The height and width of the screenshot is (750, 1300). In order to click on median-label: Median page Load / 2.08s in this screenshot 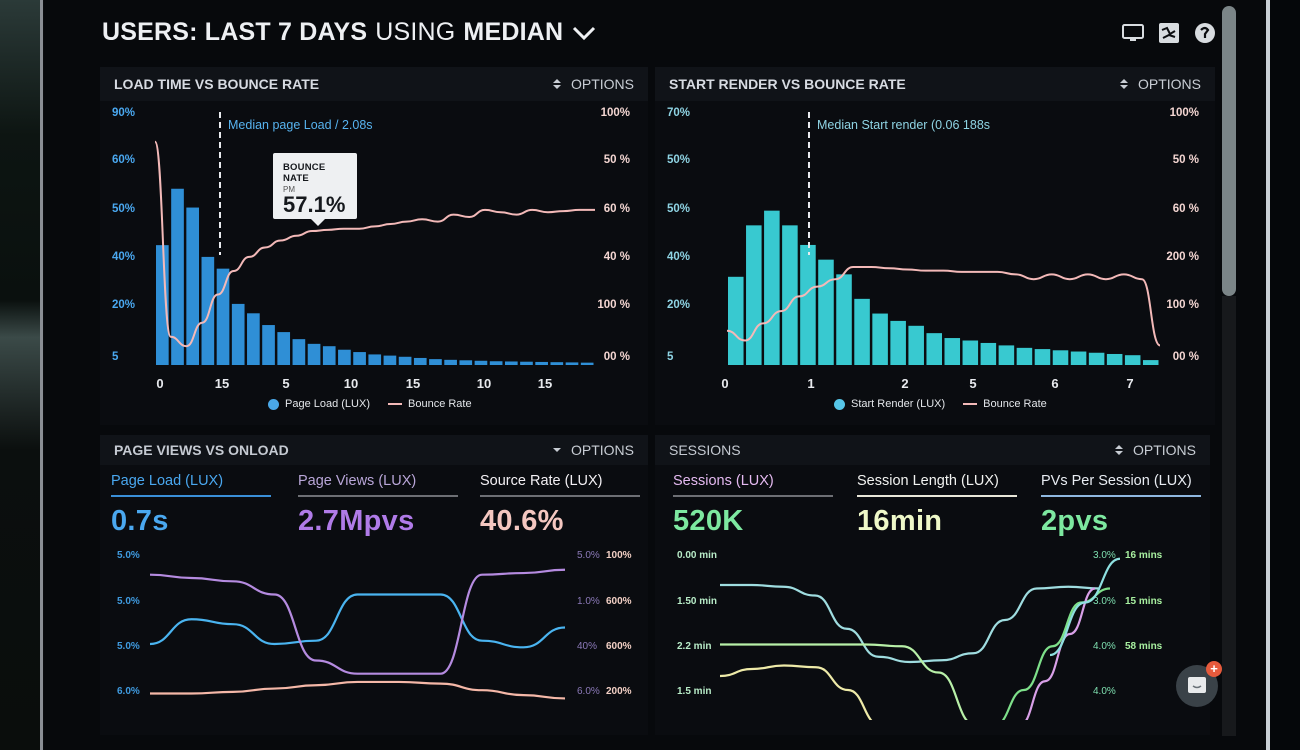, I will do `click(300, 125)`.